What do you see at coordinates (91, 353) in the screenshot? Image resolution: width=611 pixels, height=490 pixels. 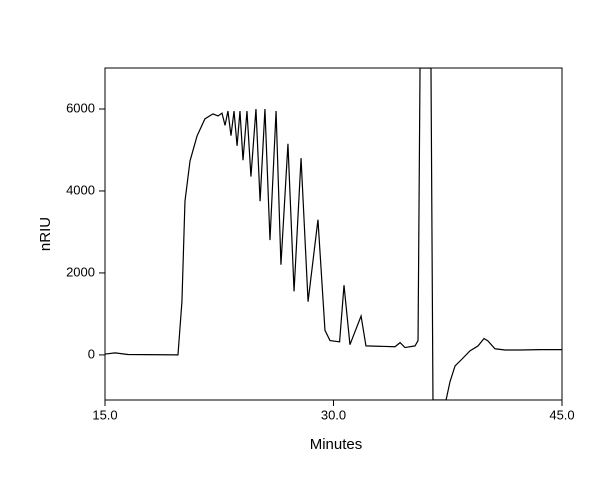 I see `y-tick-label: 0` at bounding box center [91, 353].